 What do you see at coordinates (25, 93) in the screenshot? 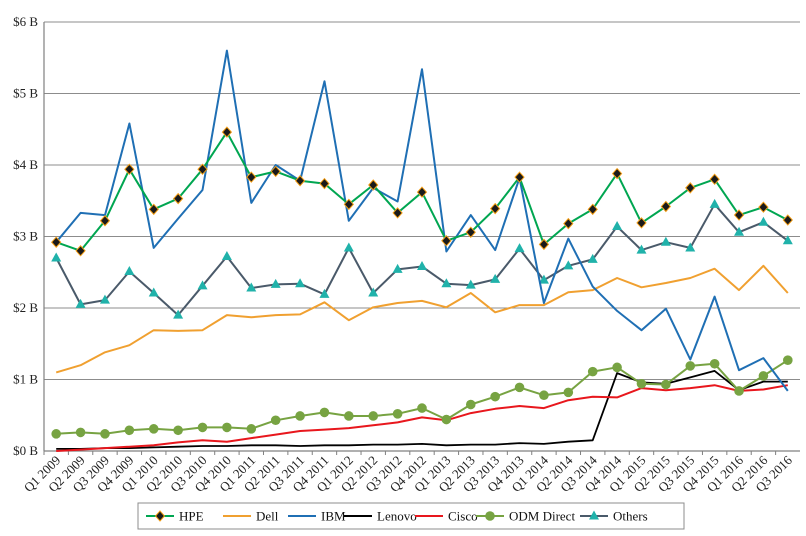
I see `y-tick-label: $5 B` at bounding box center [25, 93].